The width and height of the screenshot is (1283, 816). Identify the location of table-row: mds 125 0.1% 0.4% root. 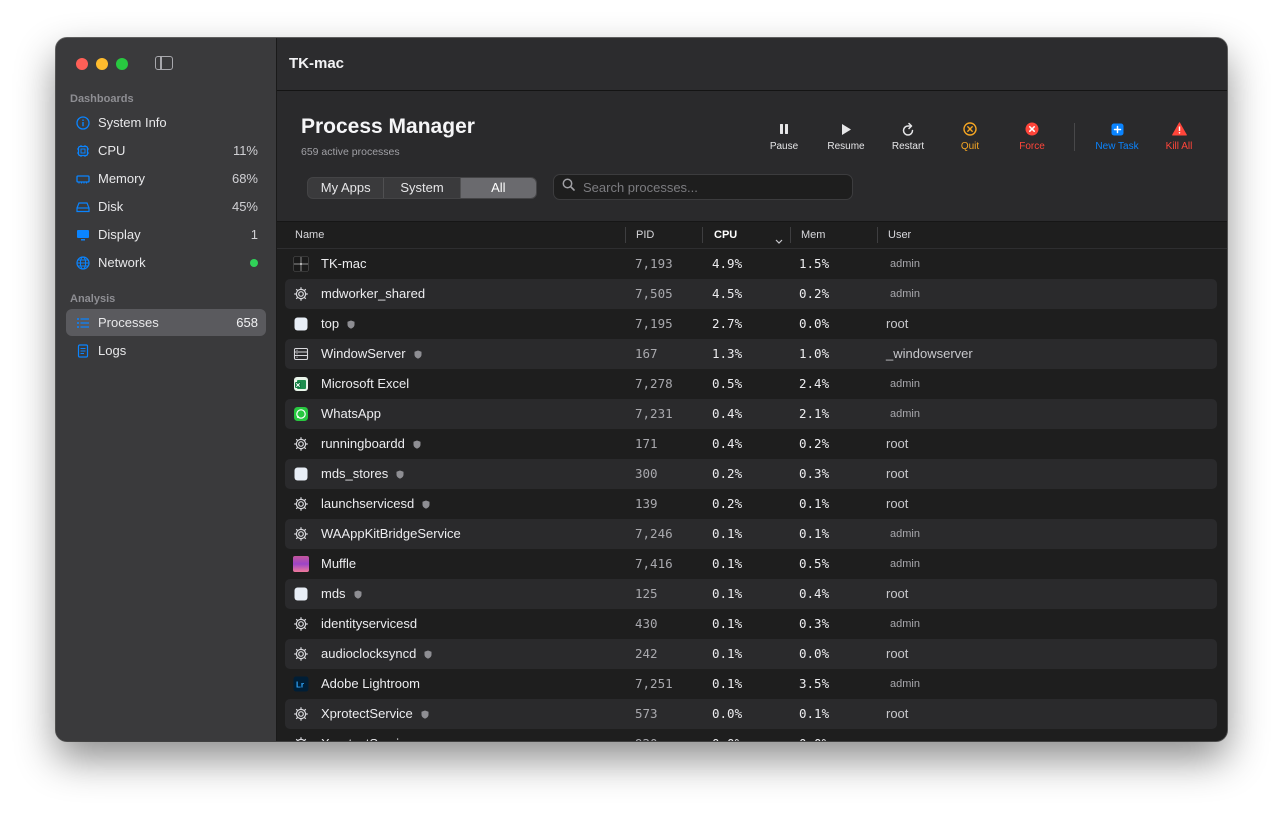
(751, 594).